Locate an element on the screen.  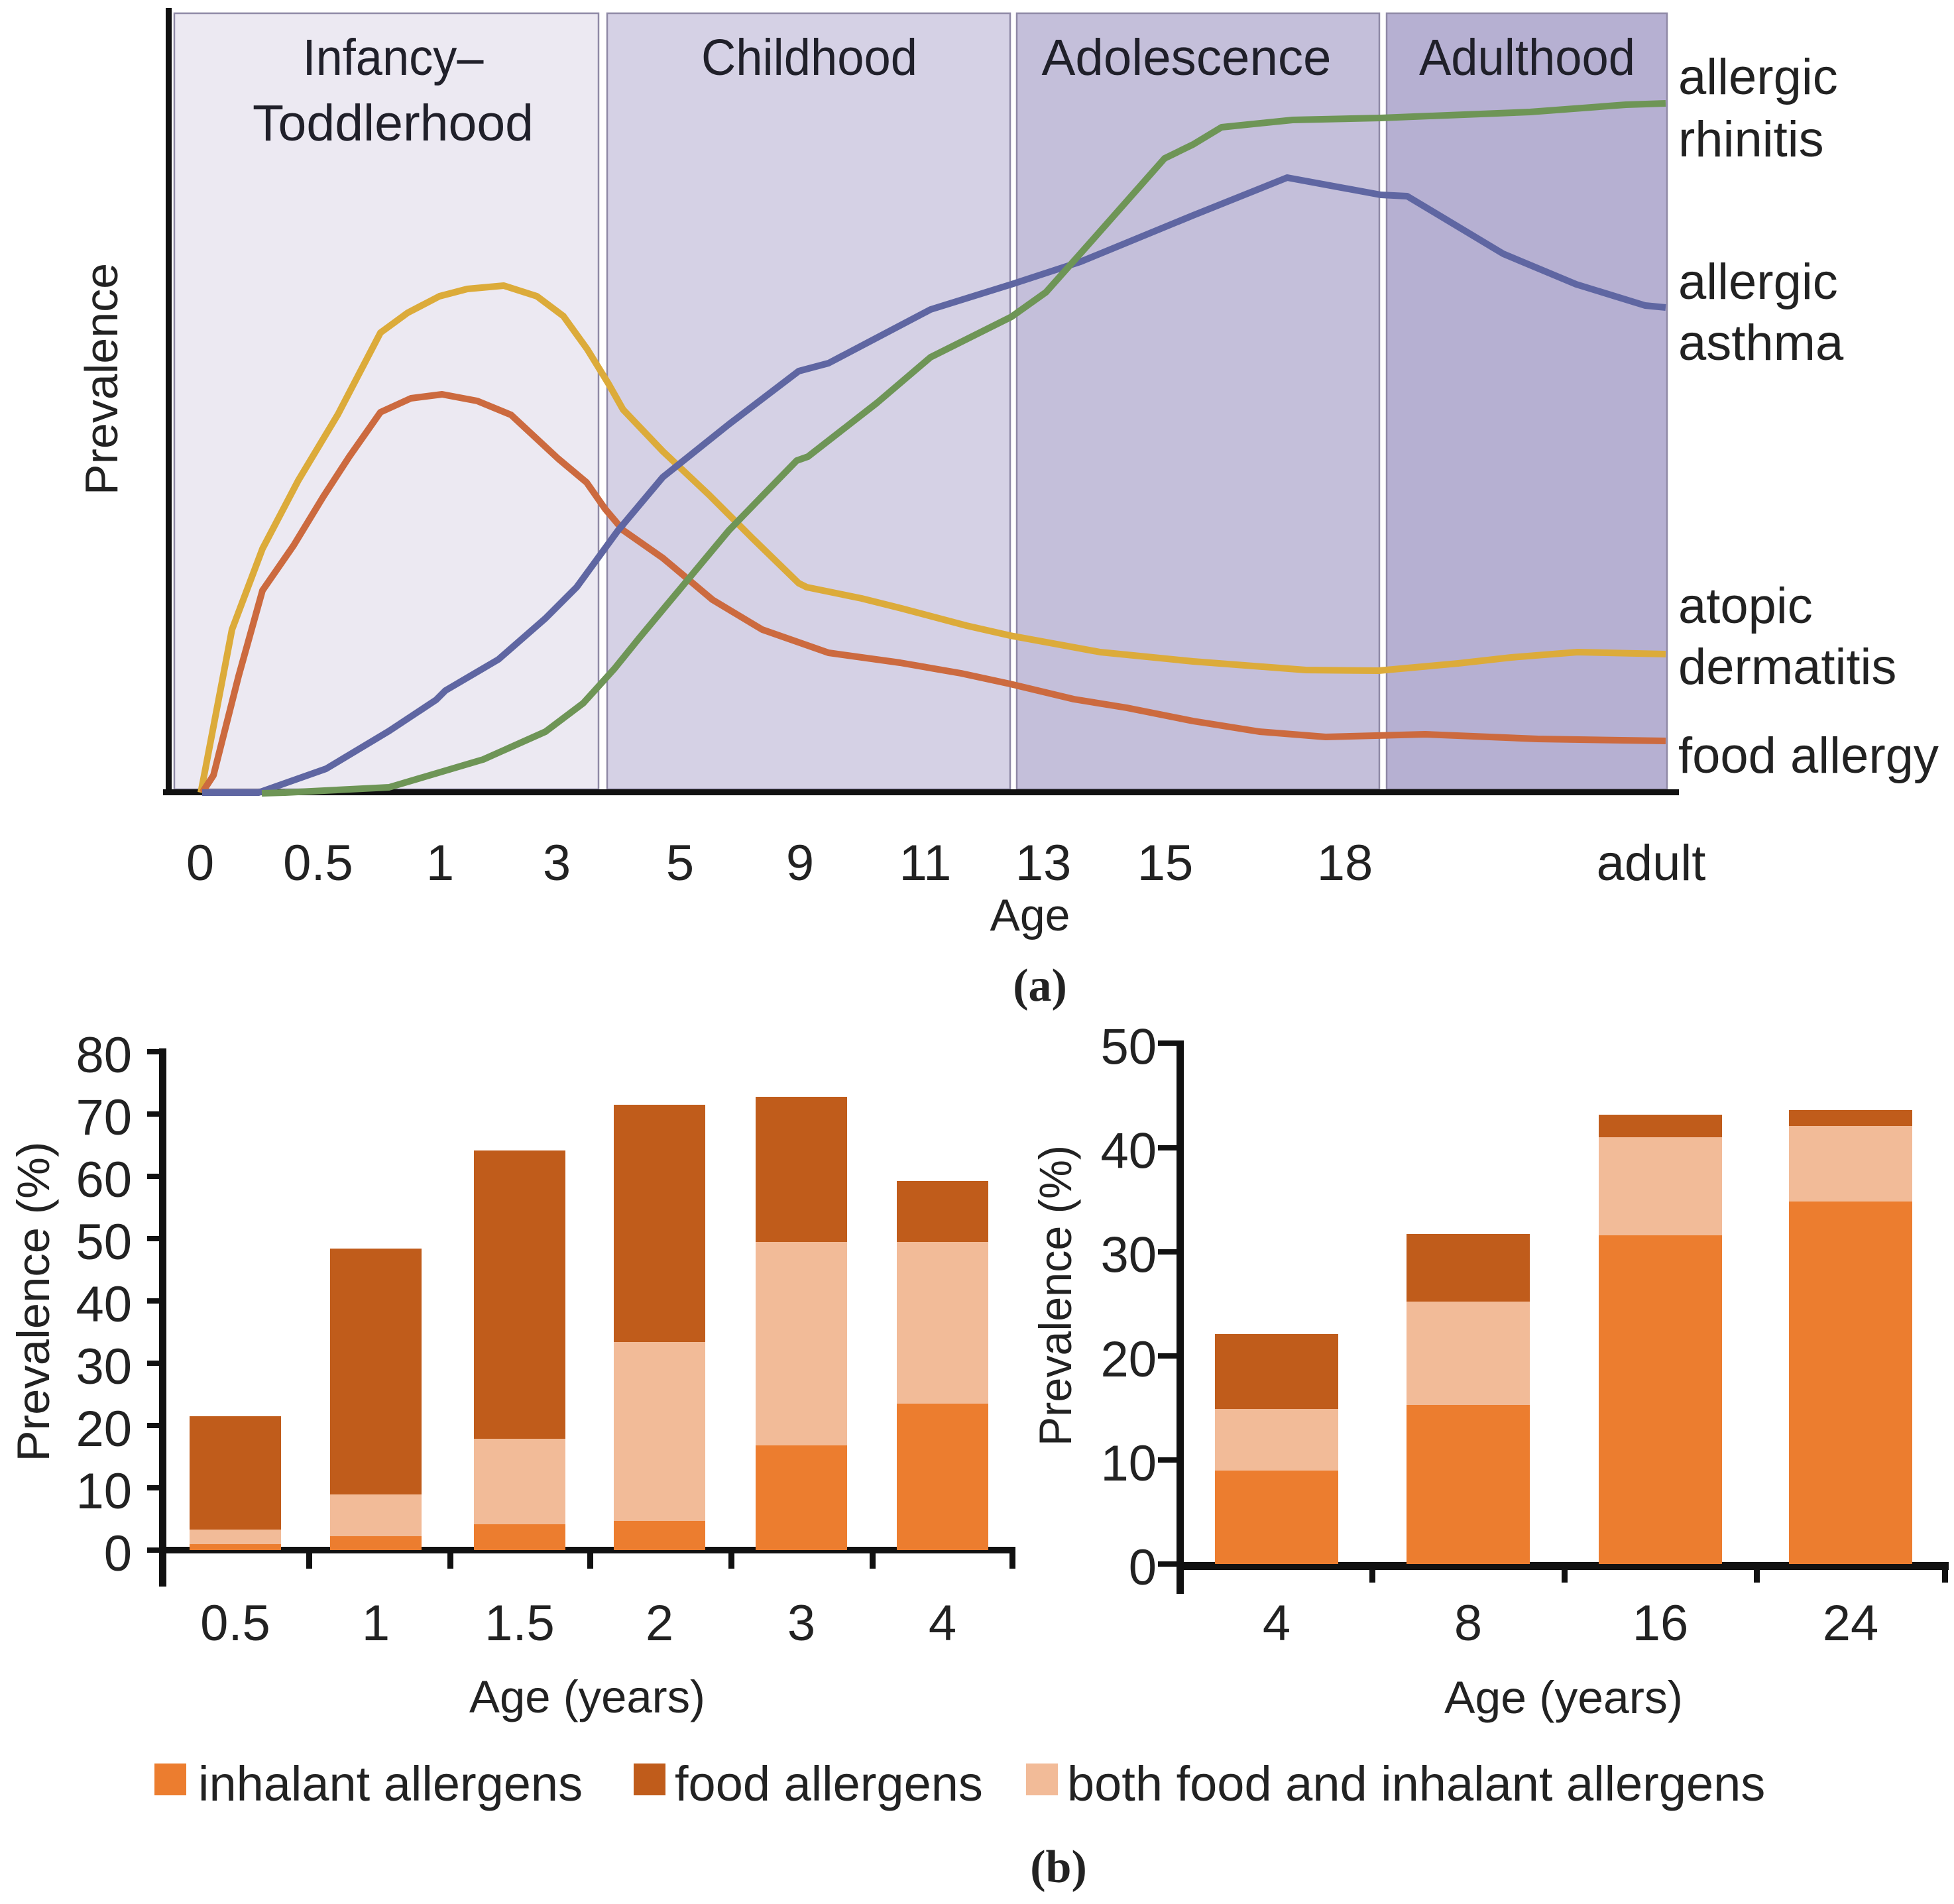
svg-text: food allergy is located at coordinates (1809, 756).